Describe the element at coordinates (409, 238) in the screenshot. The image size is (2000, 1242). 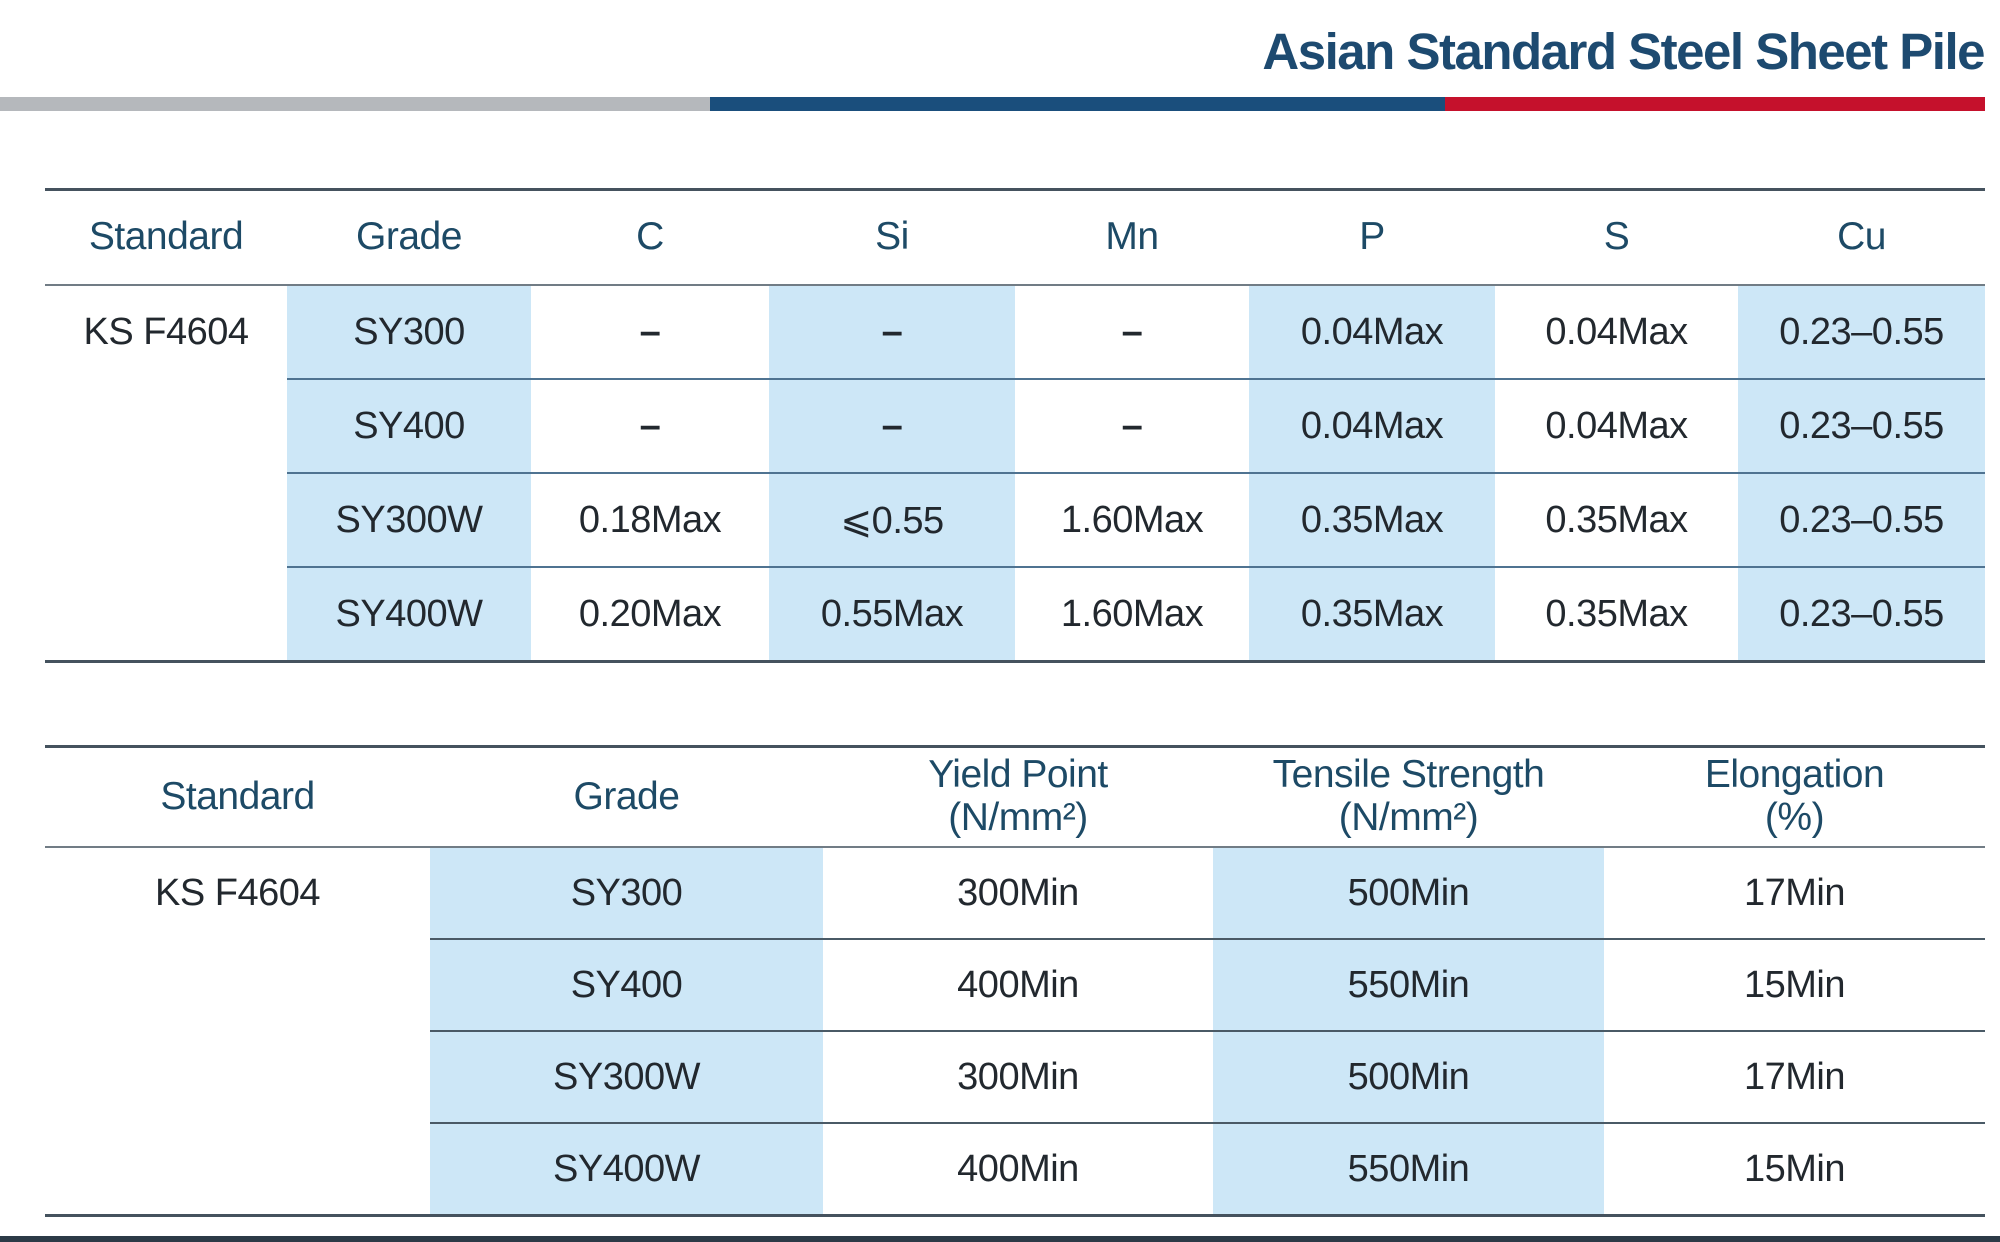
I see `chem-col-header-grade: Grade` at that location.